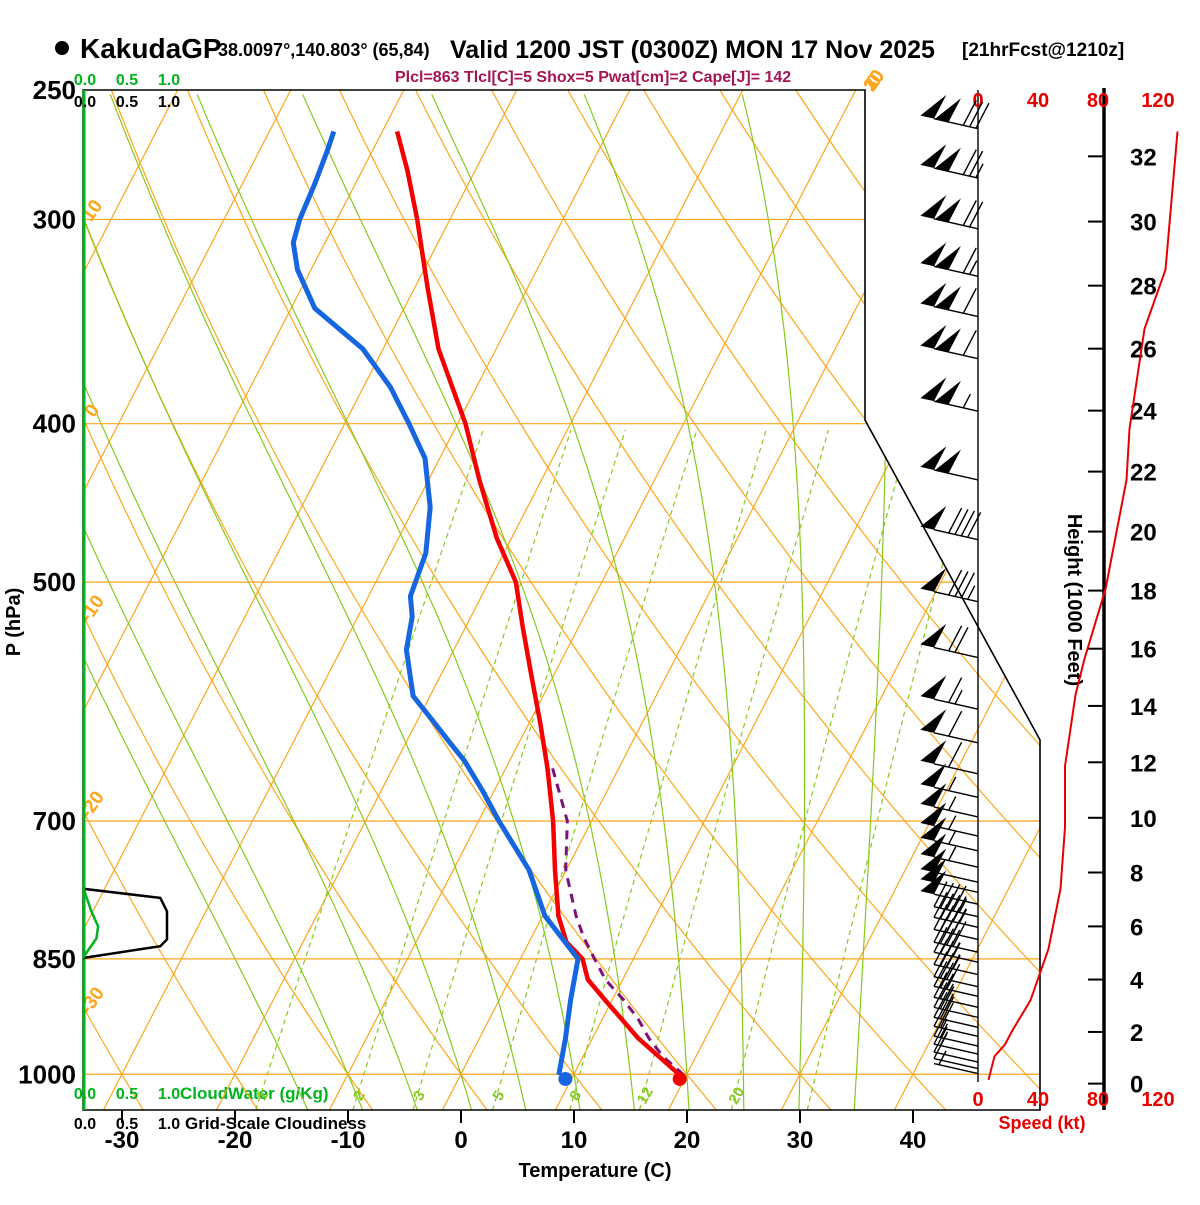 The height and width of the screenshot is (1205, 1200). Describe the element at coordinates (977, 101) in the screenshot. I see `speed-tick-label-top: 0` at that location.